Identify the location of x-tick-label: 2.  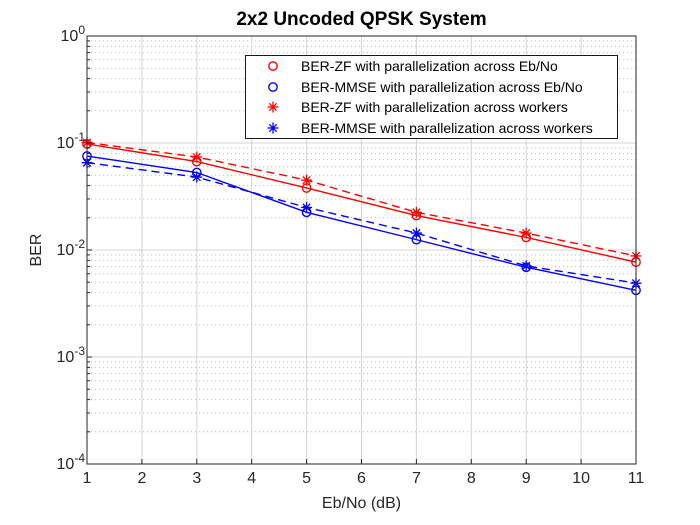
(141, 478).